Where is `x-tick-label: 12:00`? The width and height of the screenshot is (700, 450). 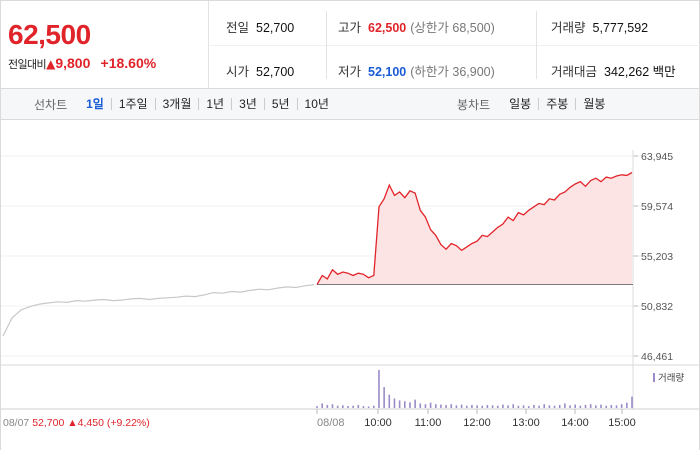
x-tick-label: 12:00 is located at coordinates (477, 423).